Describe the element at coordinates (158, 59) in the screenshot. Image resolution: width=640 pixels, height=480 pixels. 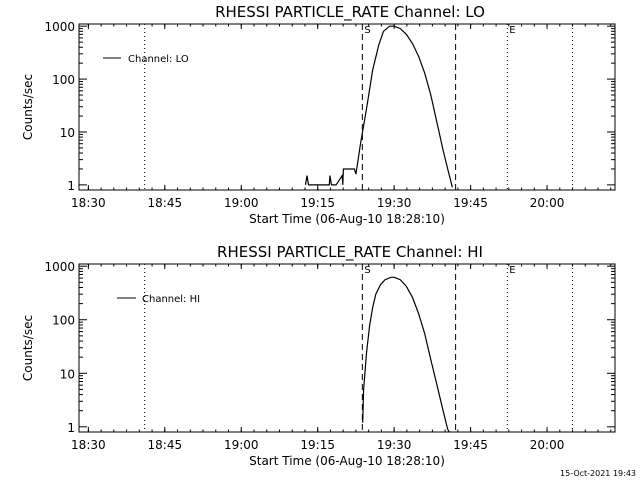
I see `legend-label: Channel: LO` at that location.